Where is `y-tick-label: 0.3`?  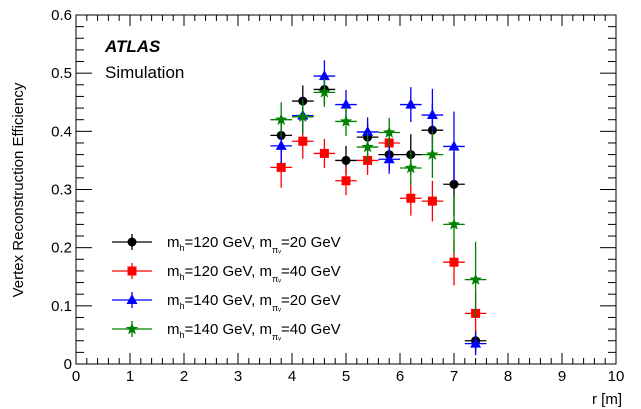
y-tick-label: 0.3 is located at coordinates (61, 190).